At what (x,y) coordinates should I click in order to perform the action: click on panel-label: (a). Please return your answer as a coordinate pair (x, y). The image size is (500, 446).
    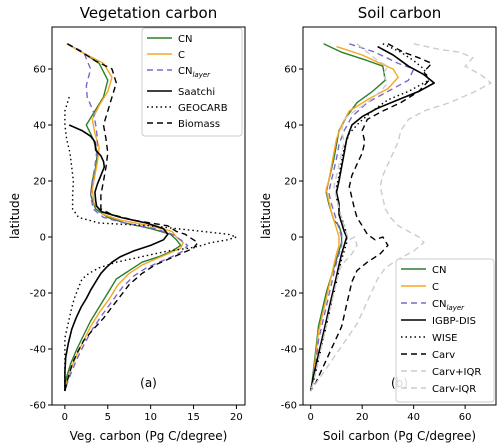
    Looking at the image, I should click on (148, 383).